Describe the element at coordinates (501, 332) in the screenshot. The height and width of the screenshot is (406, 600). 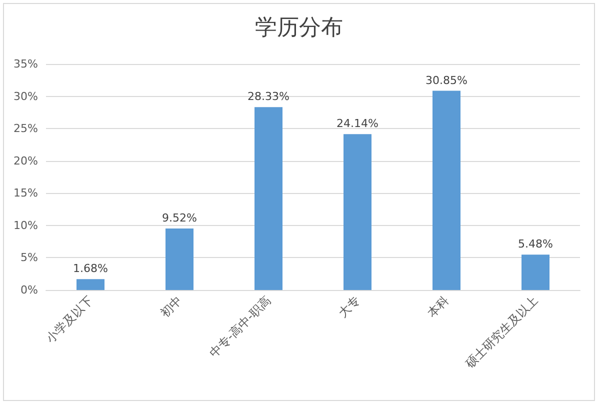
I see `x-tick-label: 硕士研究生及以上` at that location.